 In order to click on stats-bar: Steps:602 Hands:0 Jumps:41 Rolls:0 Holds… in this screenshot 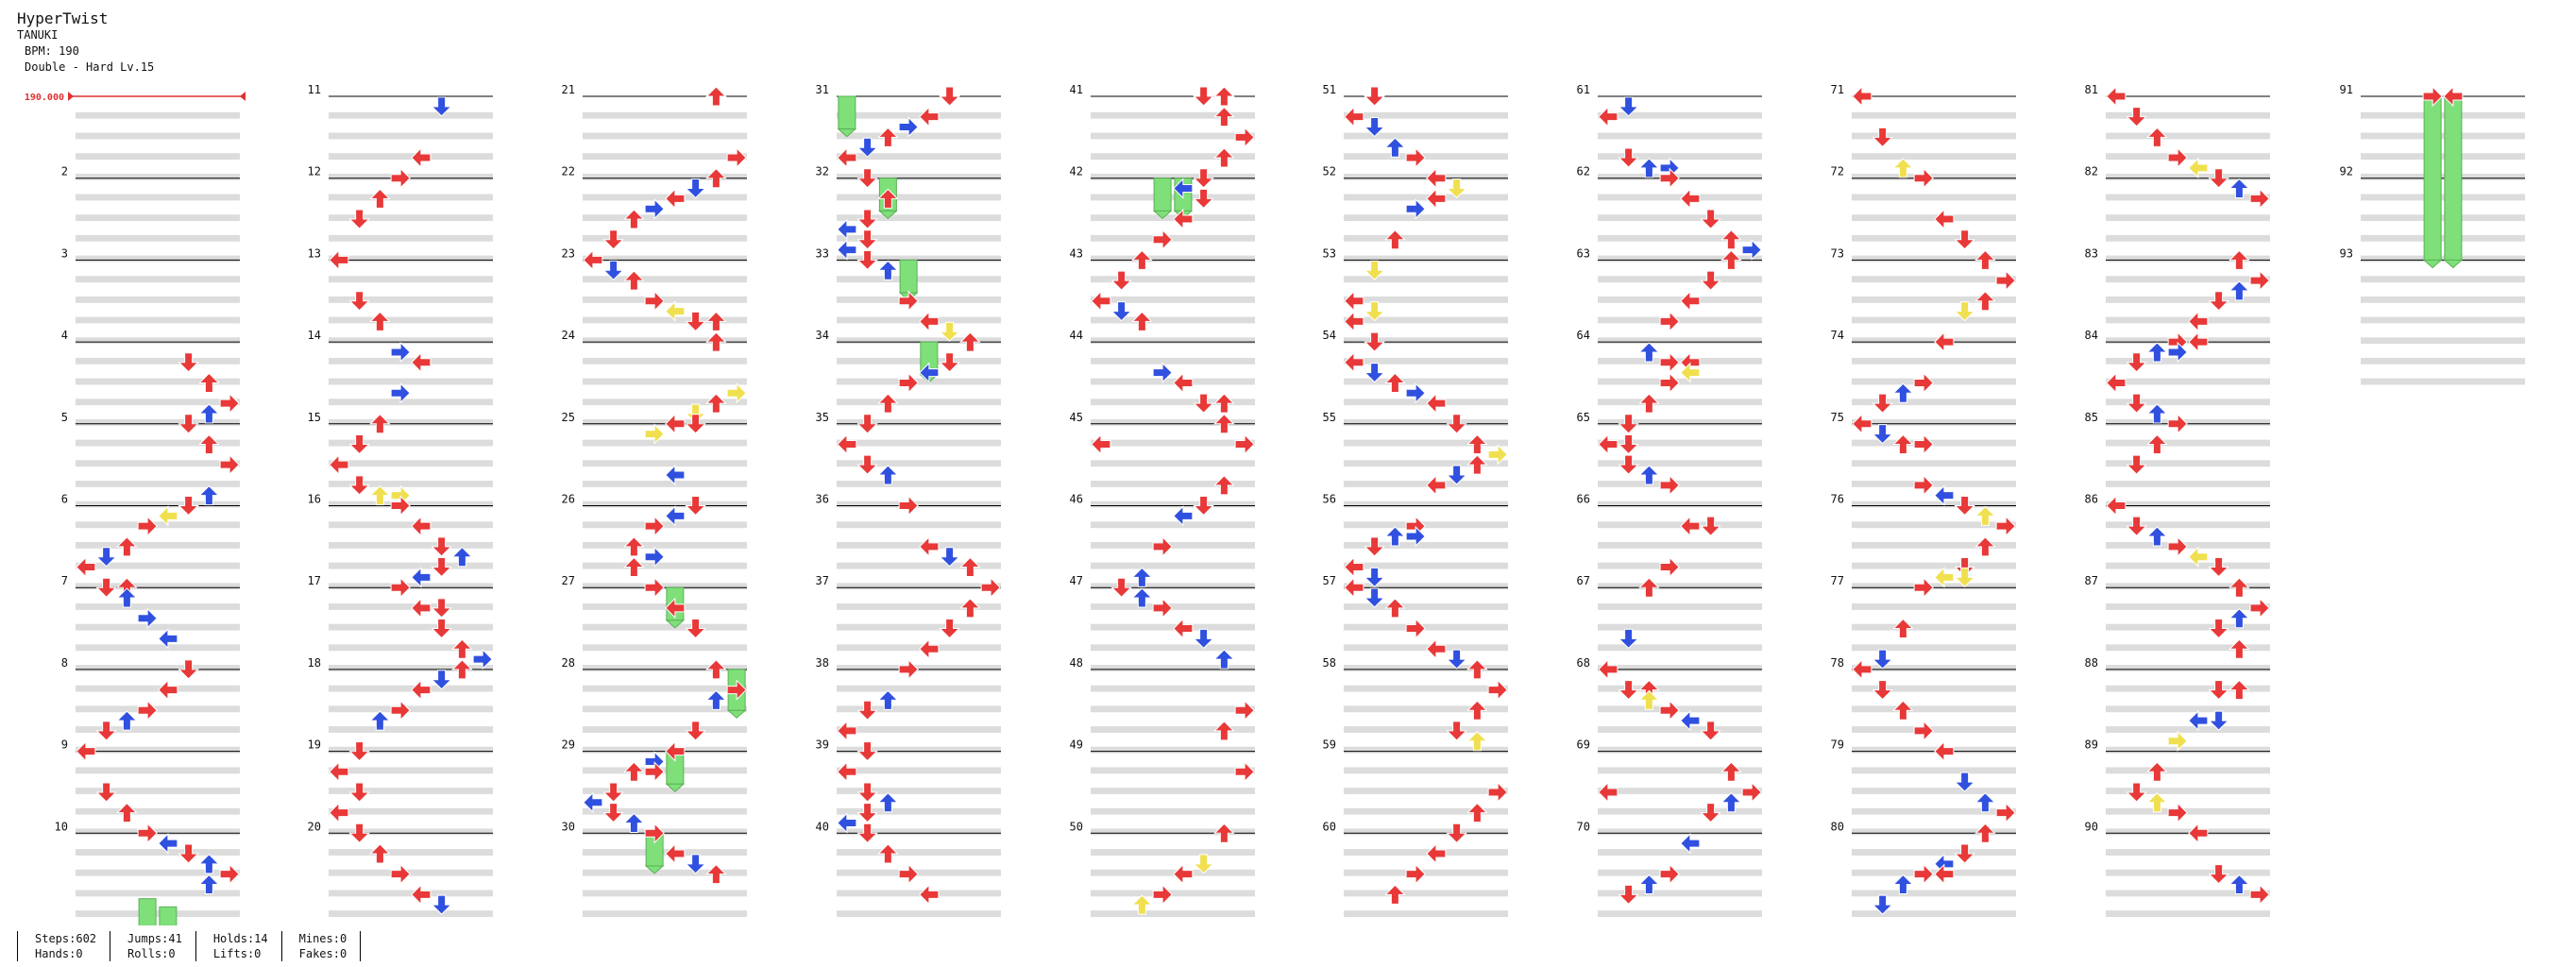, I will do `click(189, 946)`.